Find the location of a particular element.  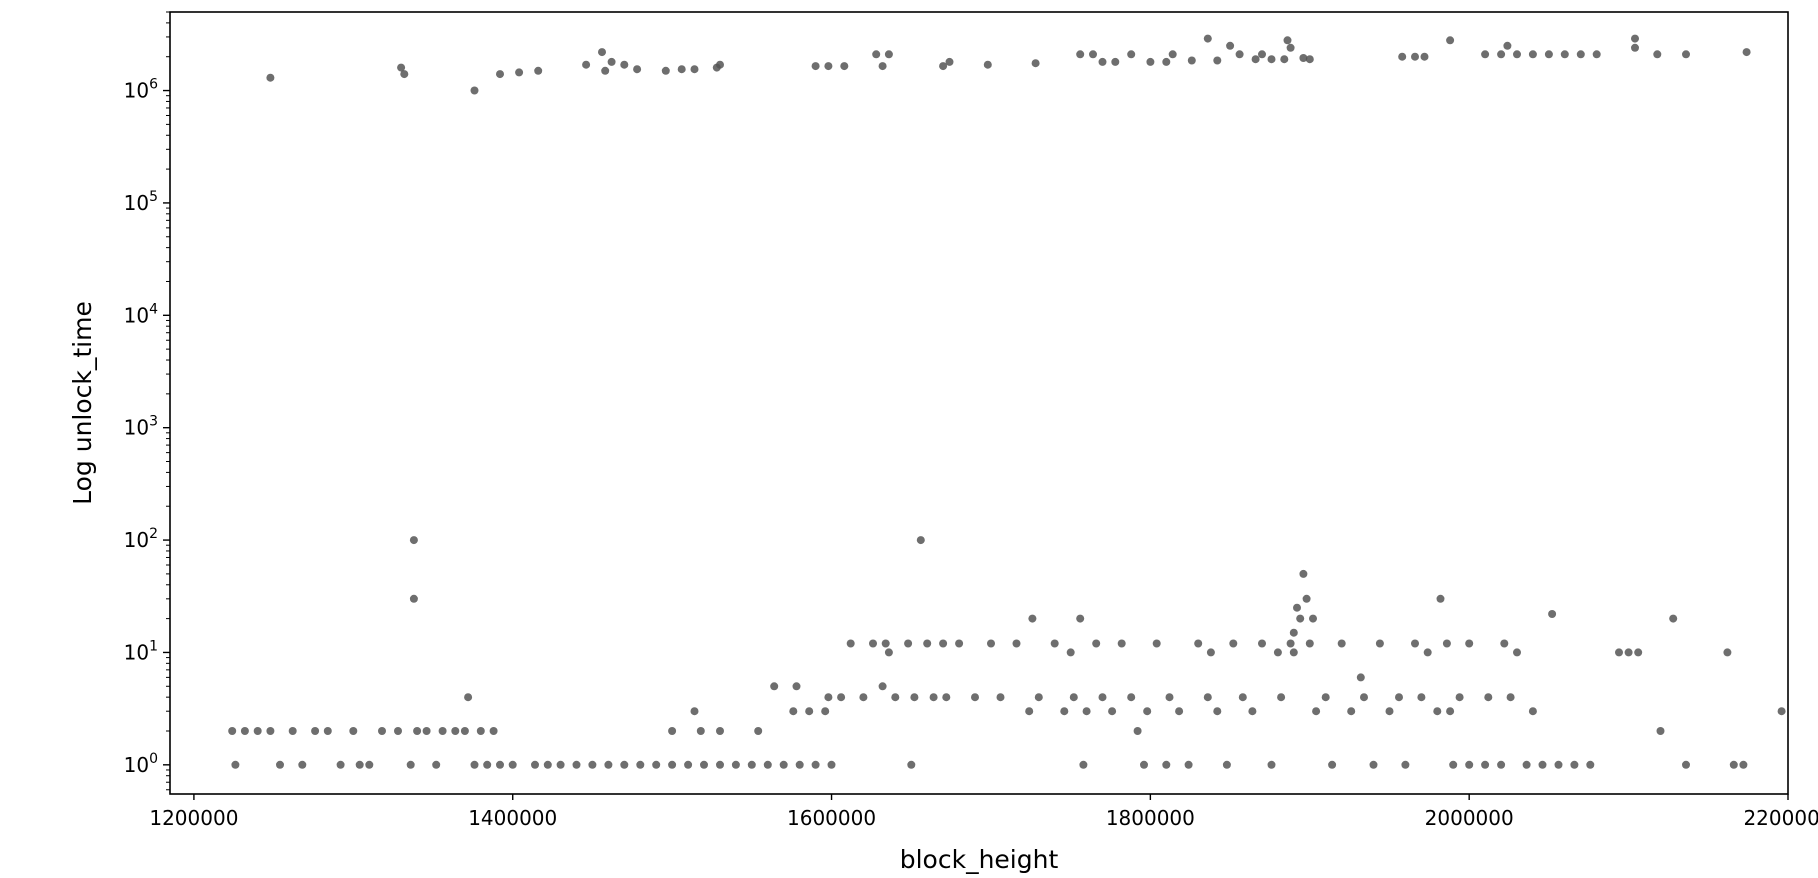

y-tick-label: 10² is located at coordinates (141, 539).